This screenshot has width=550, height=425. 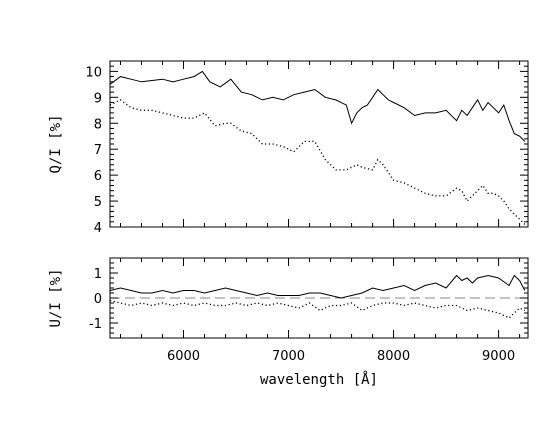 What do you see at coordinates (183, 356) in the screenshot?
I see `x-tick-label: 6000` at bounding box center [183, 356].